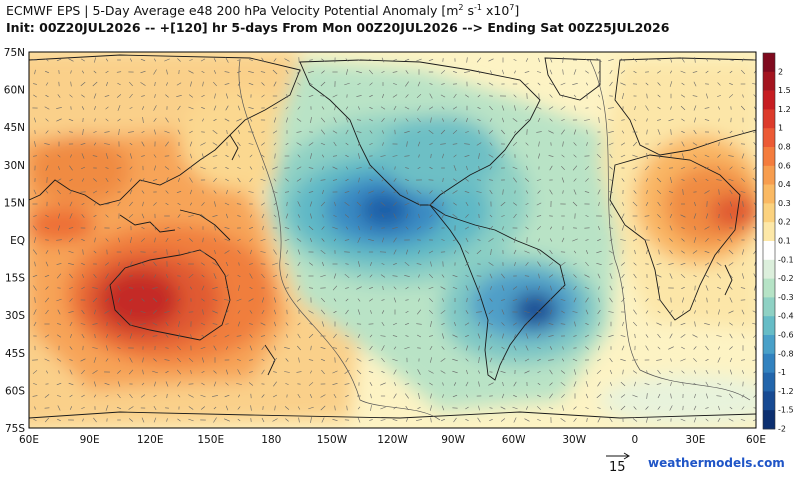  I want to click on lon-tick-label: 90E, so click(90, 440).